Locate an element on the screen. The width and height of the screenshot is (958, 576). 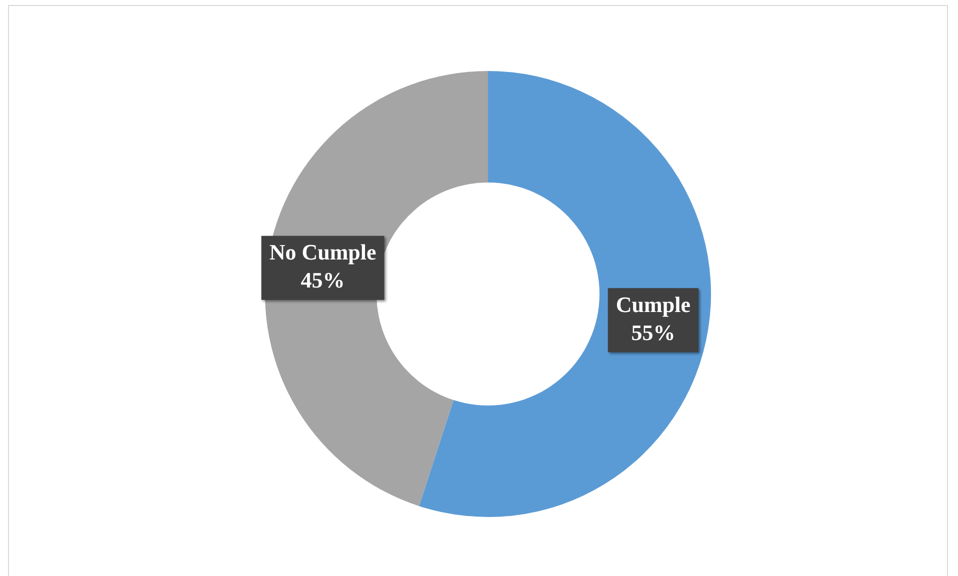
data-label: 45% is located at coordinates (322, 280).